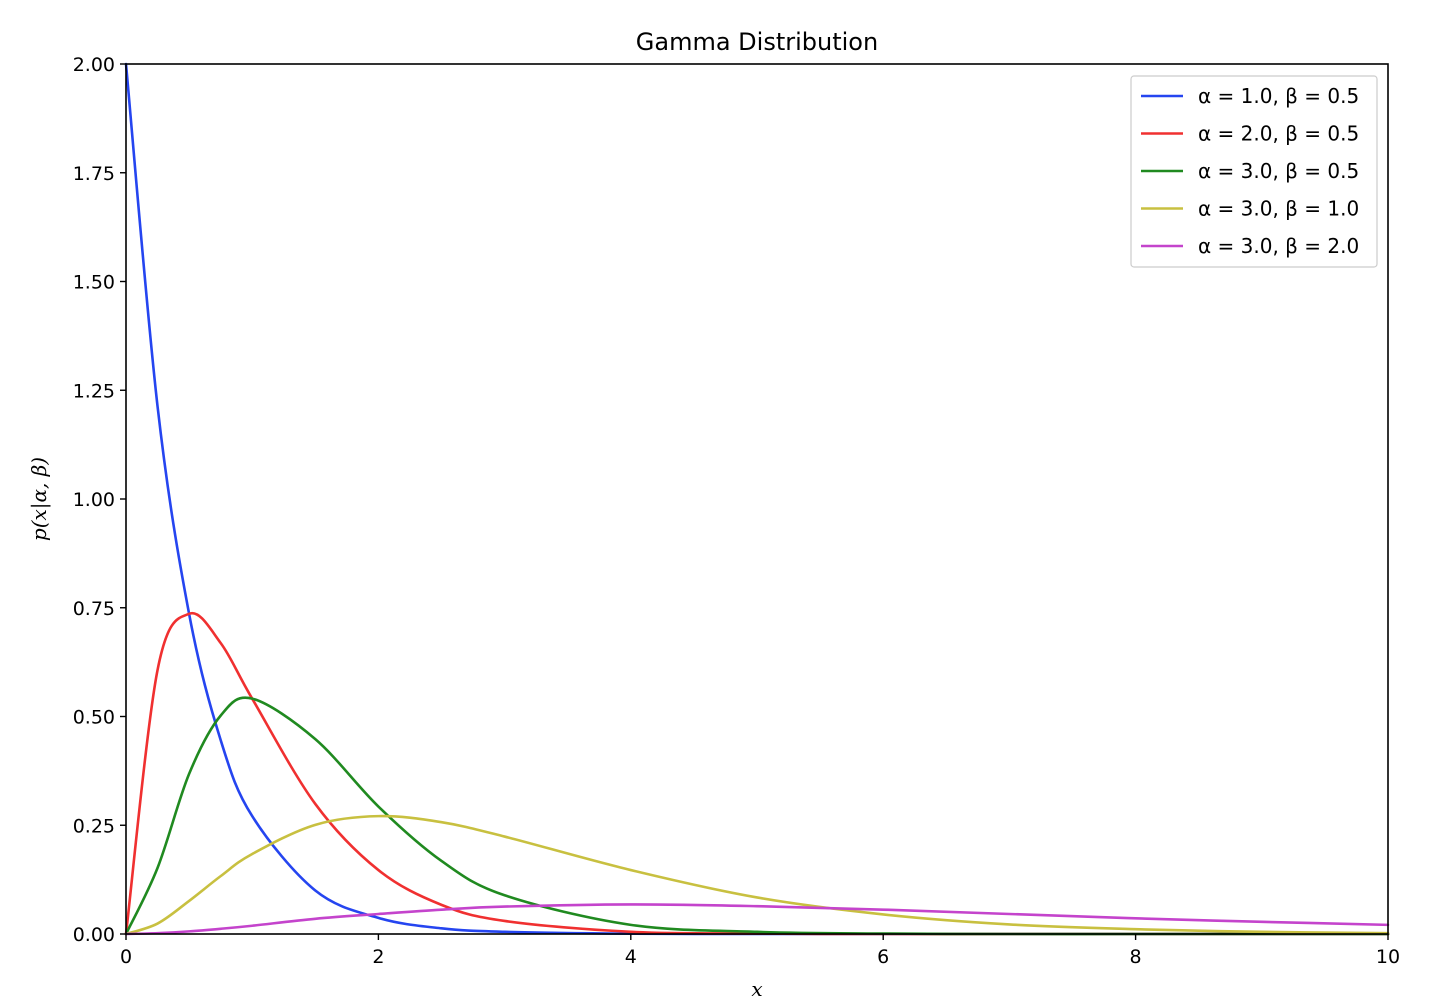 The image size is (1432, 1002). I want to click on legend-box, so click(1254, 171).